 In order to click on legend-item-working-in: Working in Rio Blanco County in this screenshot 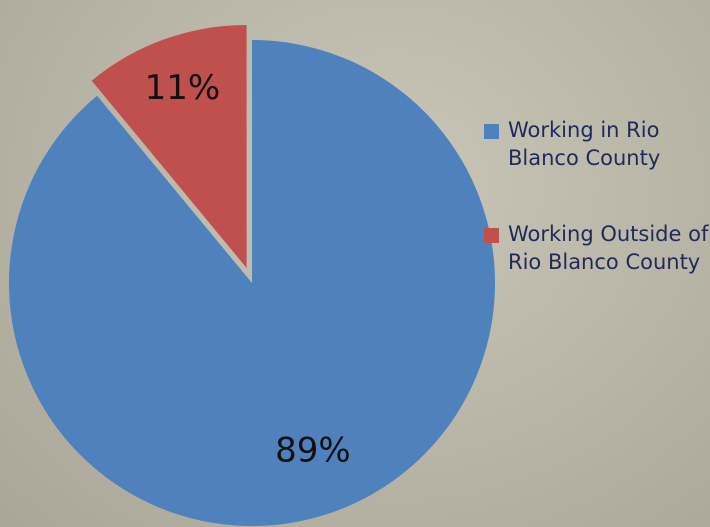, I will do `click(597, 144)`.